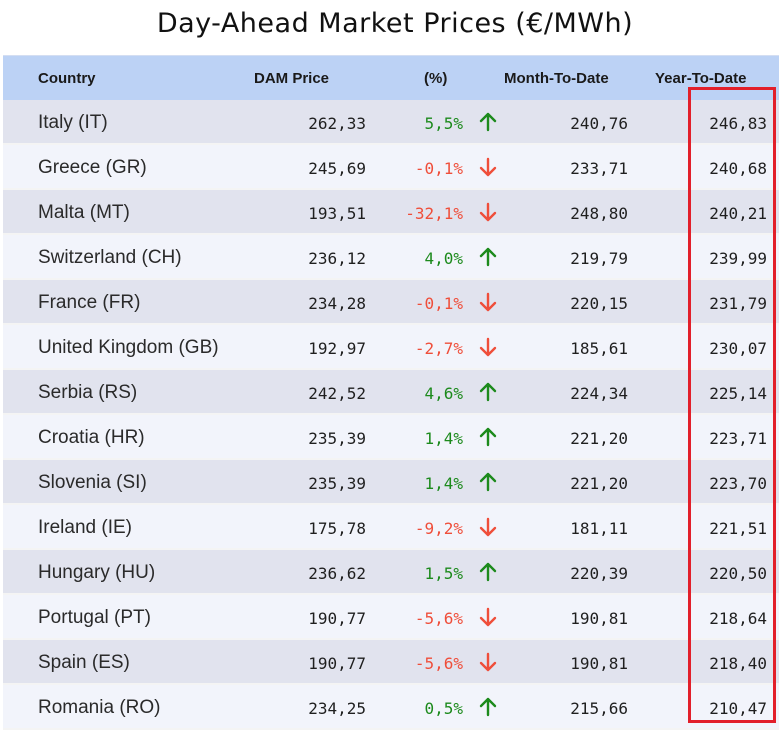 This screenshot has width=782, height=730. What do you see at coordinates (599, 123) in the screenshot?
I see `month-to-date-cell: 240,76` at bounding box center [599, 123].